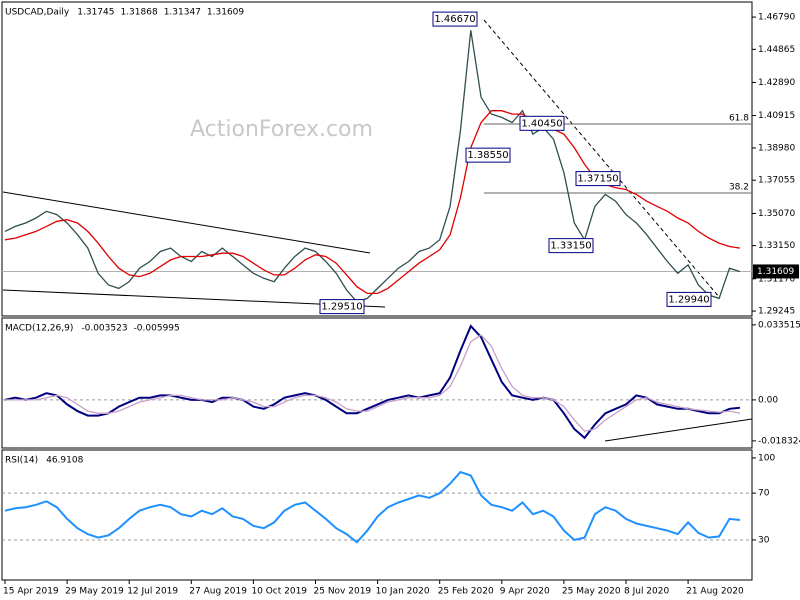  Describe the element at coordinates (37, 13) in the screenshot. I see `panel-title: USDCAD,Daily` at that location.